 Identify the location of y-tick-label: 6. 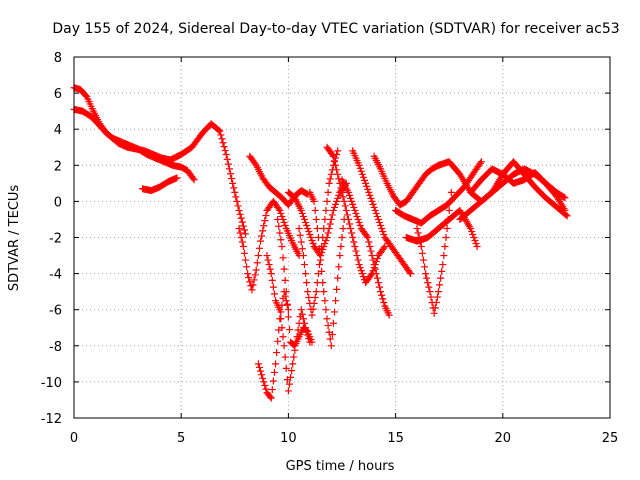
(58, 94).